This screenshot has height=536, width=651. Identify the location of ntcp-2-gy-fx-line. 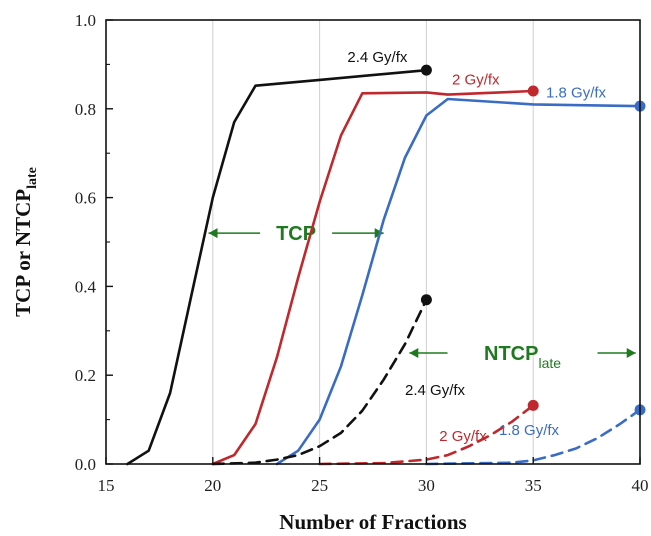
(426, 435).